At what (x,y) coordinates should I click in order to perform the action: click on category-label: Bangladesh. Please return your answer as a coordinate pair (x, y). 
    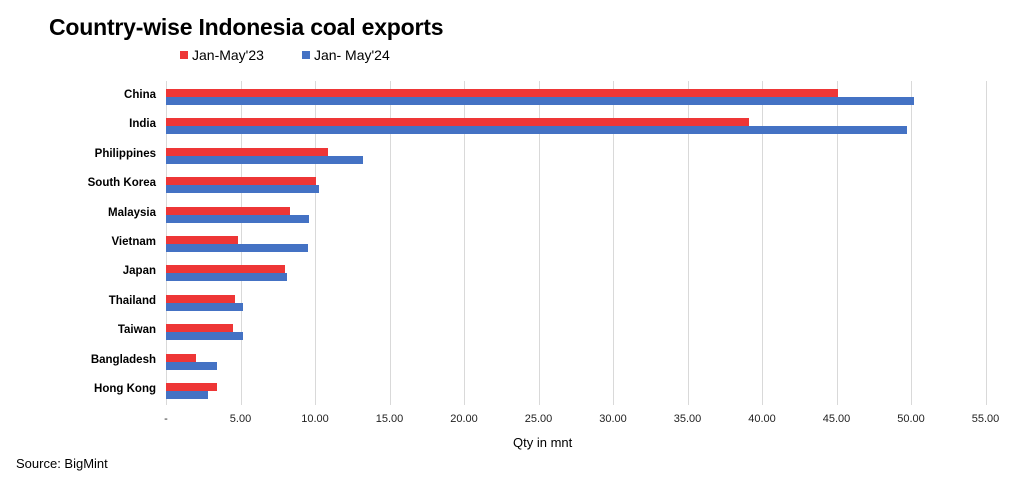
    Looking at the image, I should click on (123, 359).